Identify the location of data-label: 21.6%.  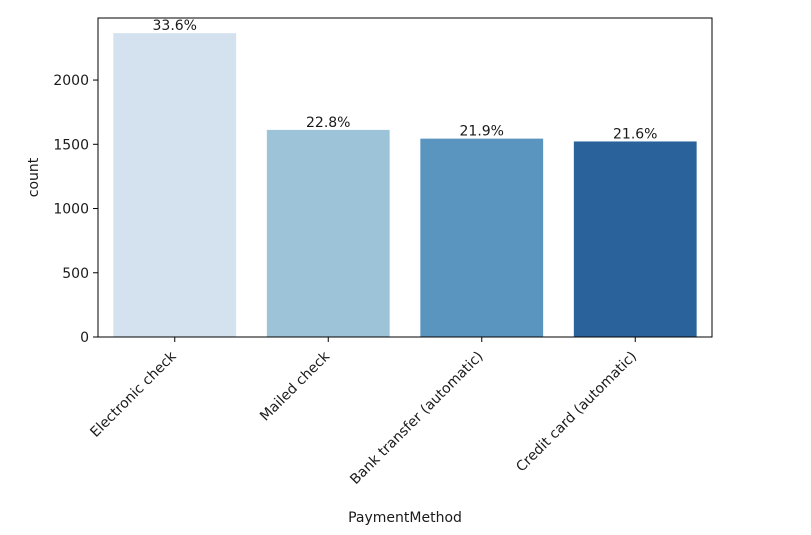
(635, 134).